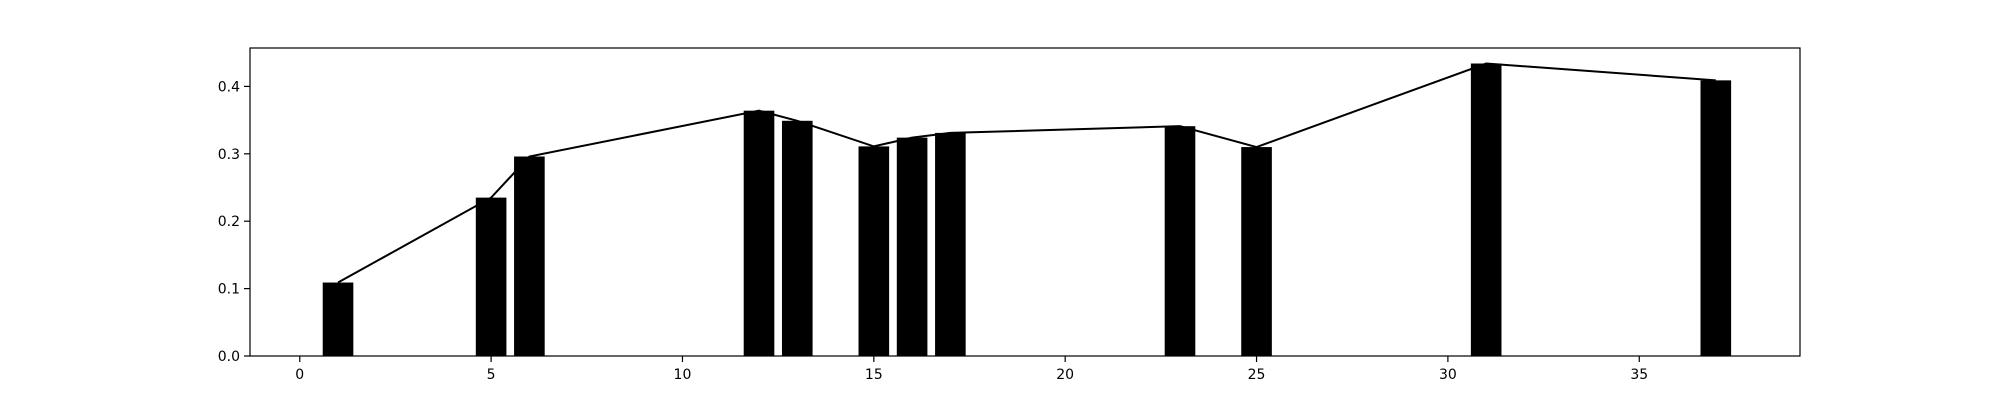 The image size is (2000, 400). What do you see at coordinates (229, 357) in the screenshot?
I see `y-tick-label-0: 0.0` at bounding box center [229, 357].